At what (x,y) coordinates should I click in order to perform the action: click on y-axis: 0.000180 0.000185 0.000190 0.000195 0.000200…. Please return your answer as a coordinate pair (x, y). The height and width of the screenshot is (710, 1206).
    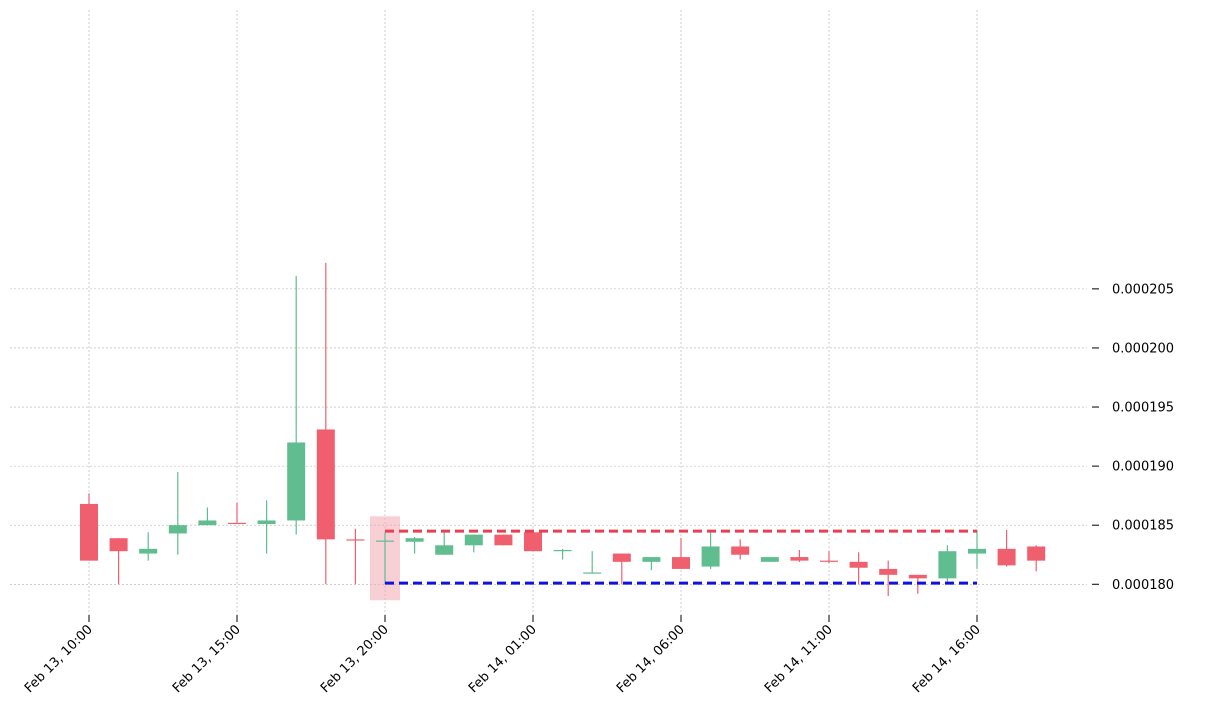
    Looking at the image, I should click on (1133, 437).